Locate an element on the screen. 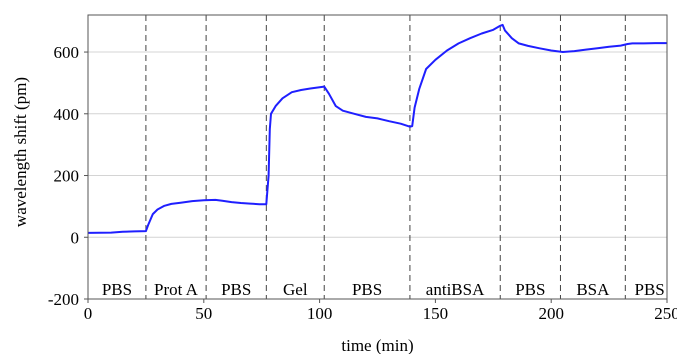  y-axis-label: wavelength shift (pm) is located at coordinates (20, 152).